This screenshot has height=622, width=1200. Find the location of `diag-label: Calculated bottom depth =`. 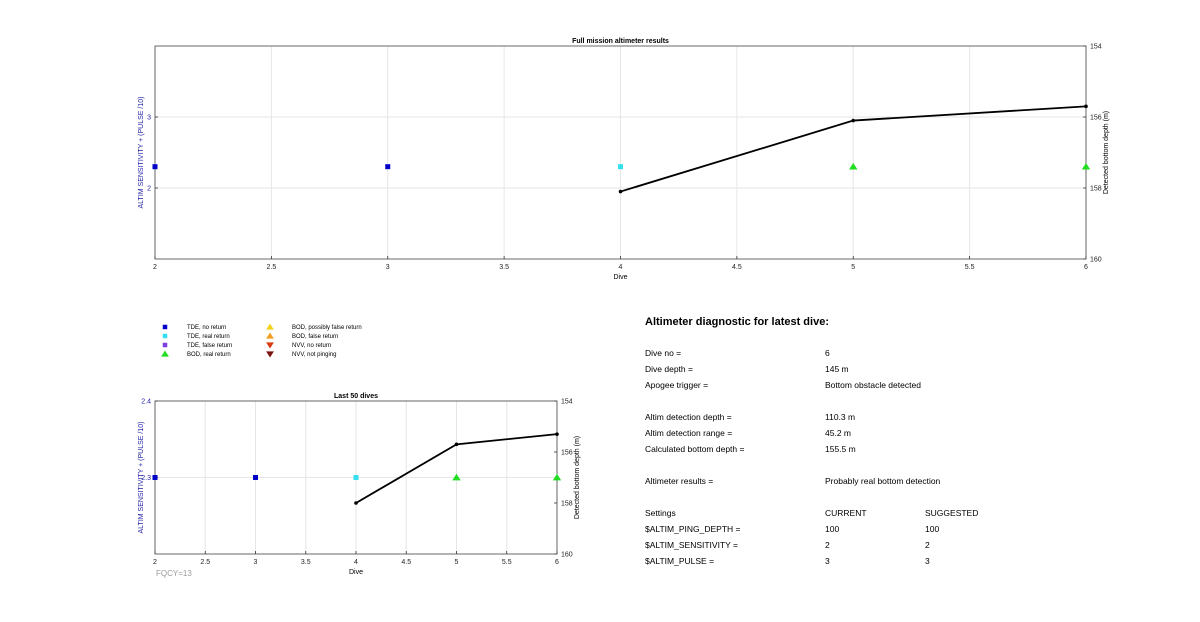

diag-label: Calculated bottom depth = is located at coordinates (695, 449).